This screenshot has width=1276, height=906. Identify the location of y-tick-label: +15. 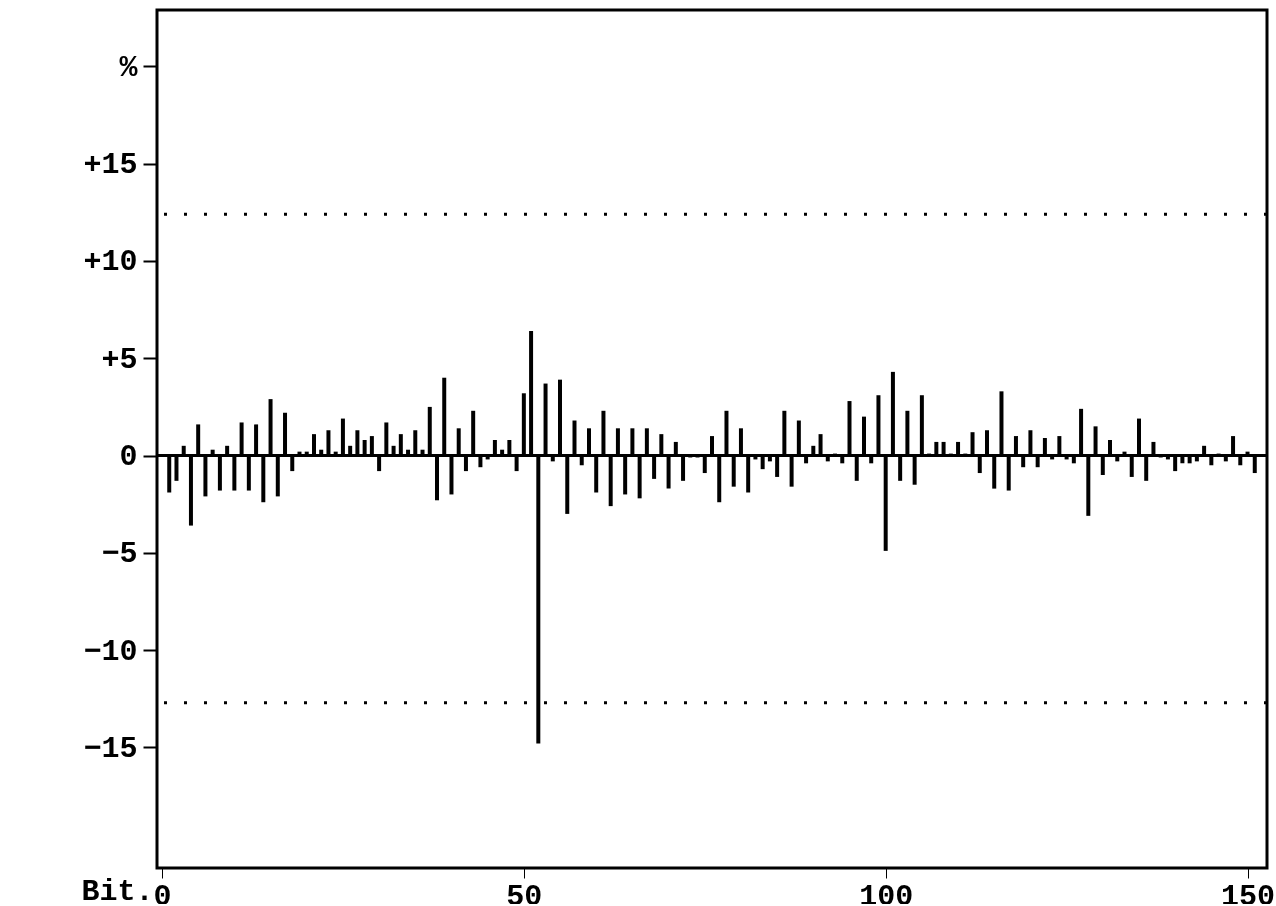
(110, 165).